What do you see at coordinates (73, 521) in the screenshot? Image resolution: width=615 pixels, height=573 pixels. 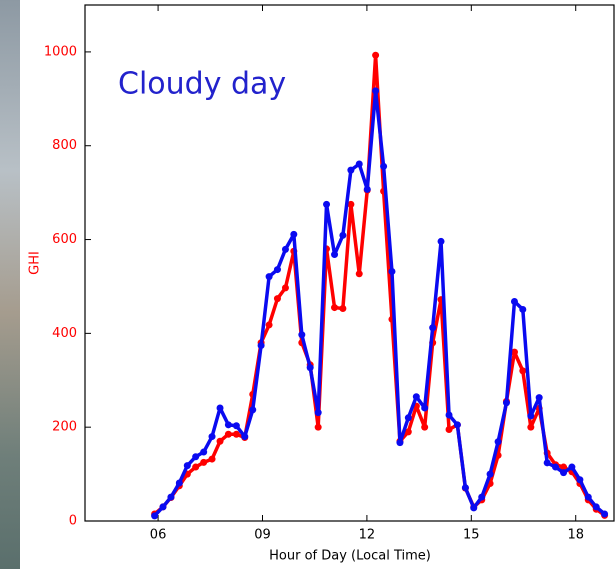 I see `y-tick-label: 0` at bounding box center [73, 521].